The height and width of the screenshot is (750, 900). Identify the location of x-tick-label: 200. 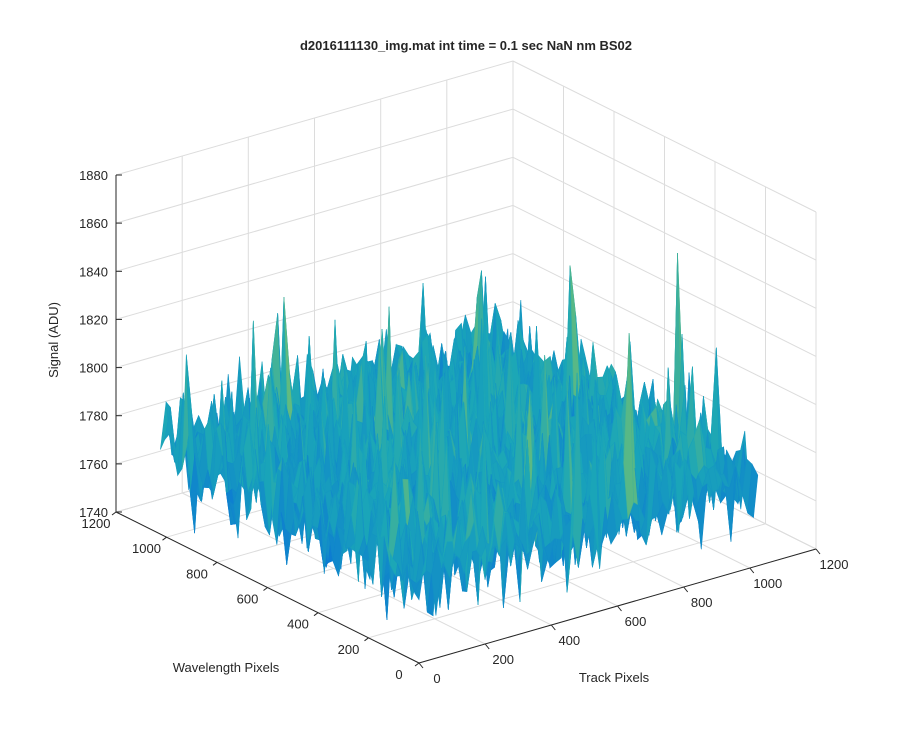
(503, 659).